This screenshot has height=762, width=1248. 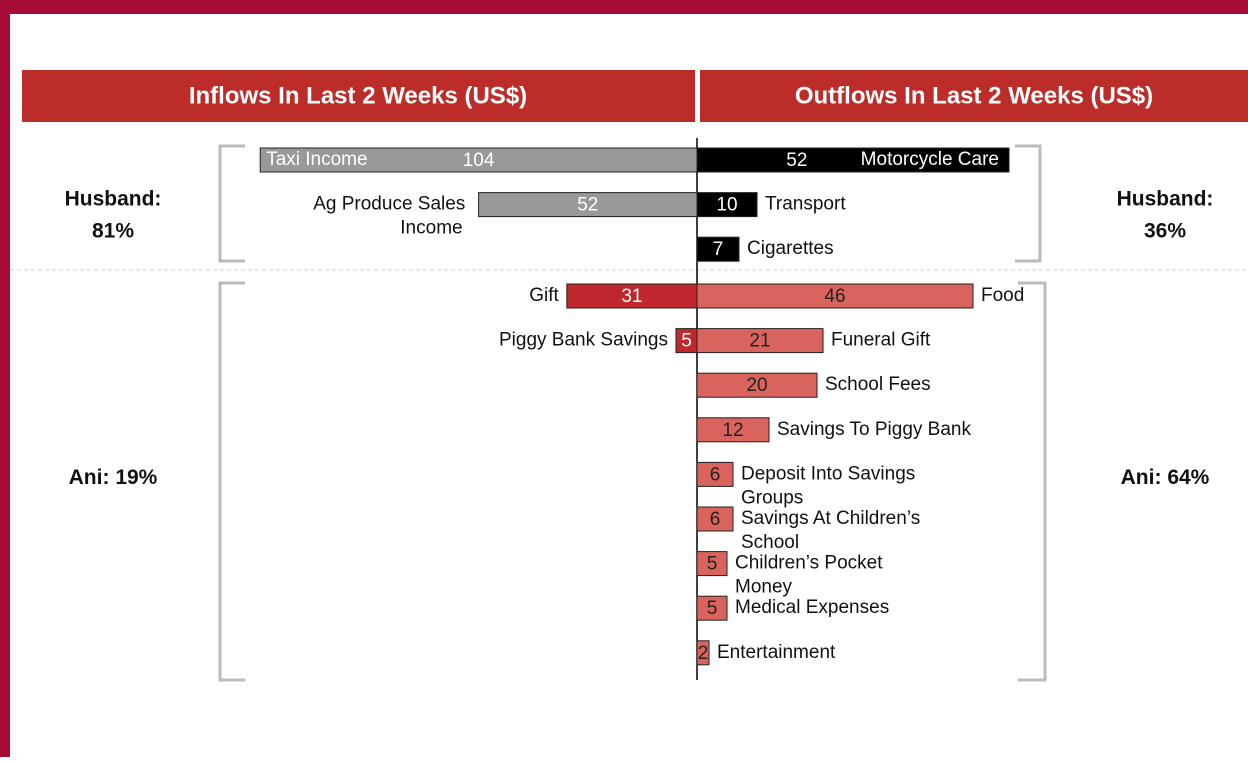 I want to click on inflows-header, so click(x=358, y=96).